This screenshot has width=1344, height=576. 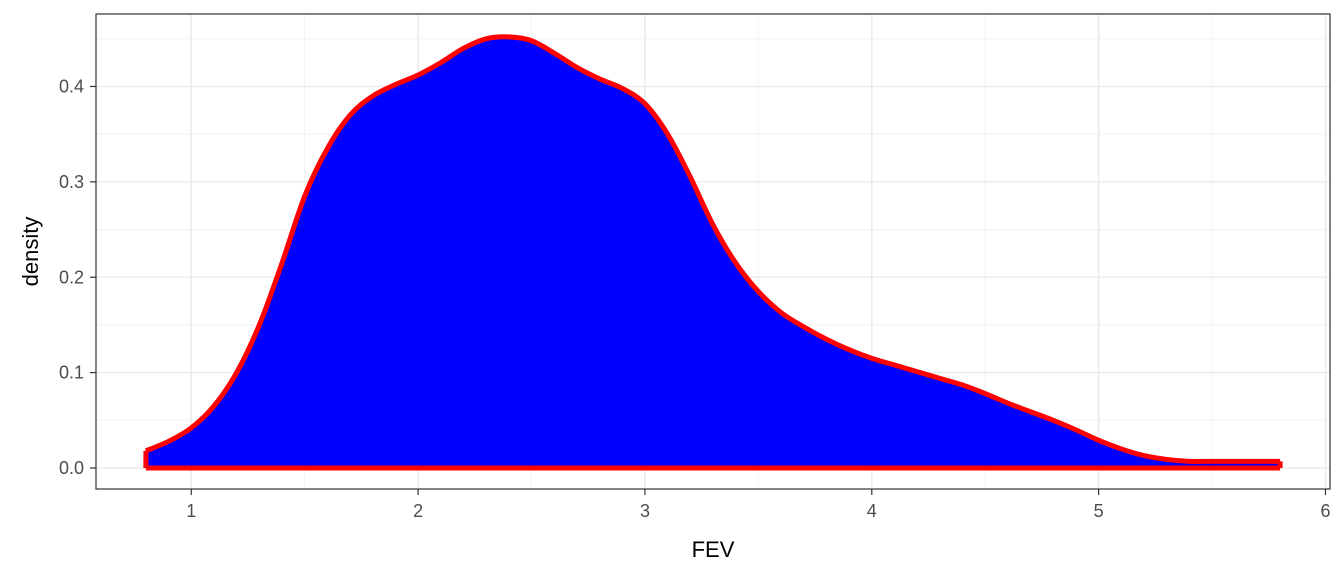 I want to click on y-tick-label: 0.2, so click(x=71, y=277).